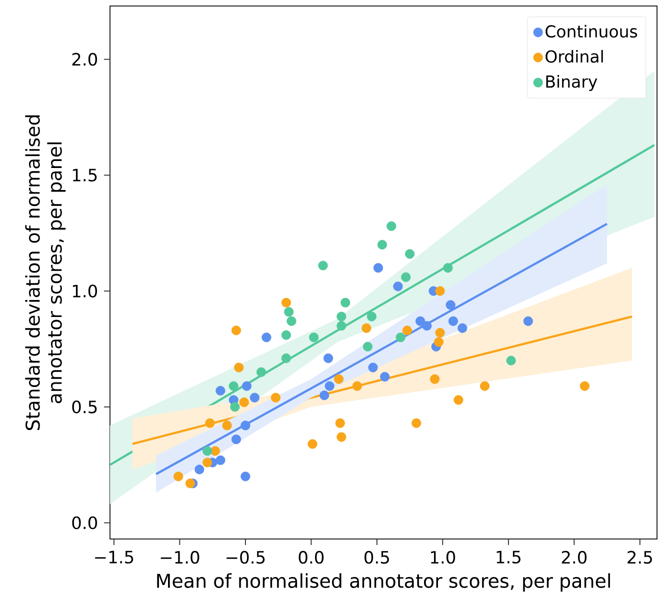 The image size is (666, 605). I want to click on y-tick-label: 0.5, so click(84, 407).